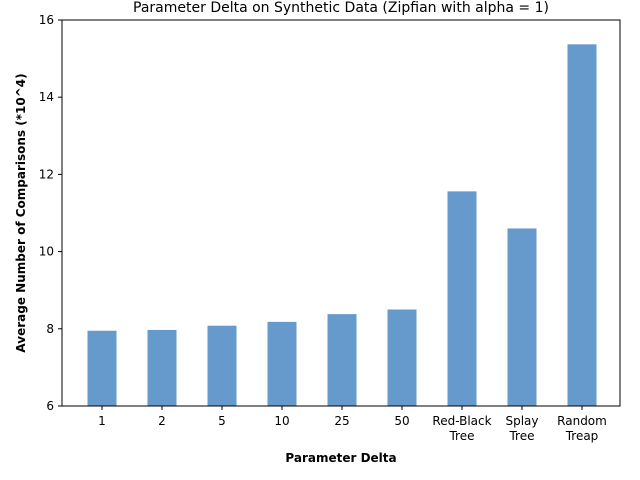 This screenshot has height=480, width=640. I want to click on x-tick-label: 25, so click(341, 421).